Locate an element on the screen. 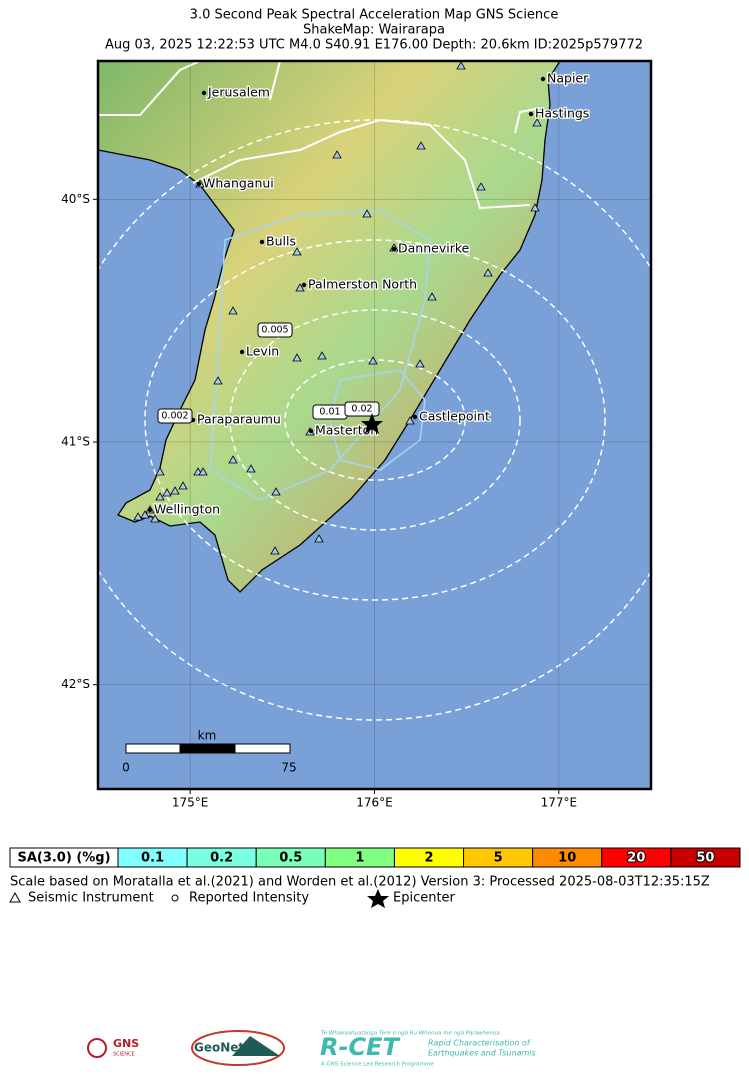 This screenshot has width=749, height=1082. subtitle: ShakeMap: Wairarapa is located at coordinates (374, 30).